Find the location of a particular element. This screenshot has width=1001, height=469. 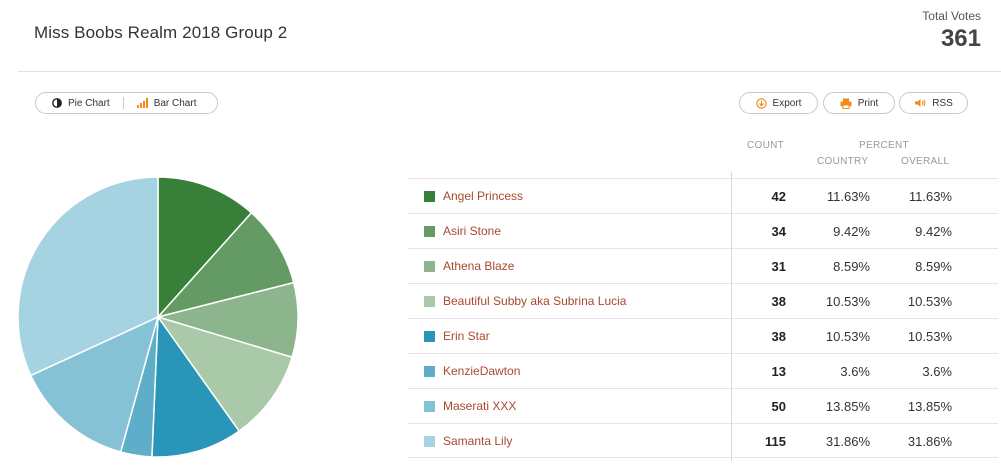

rss-button: RSS is located at coordinates (933, 103).